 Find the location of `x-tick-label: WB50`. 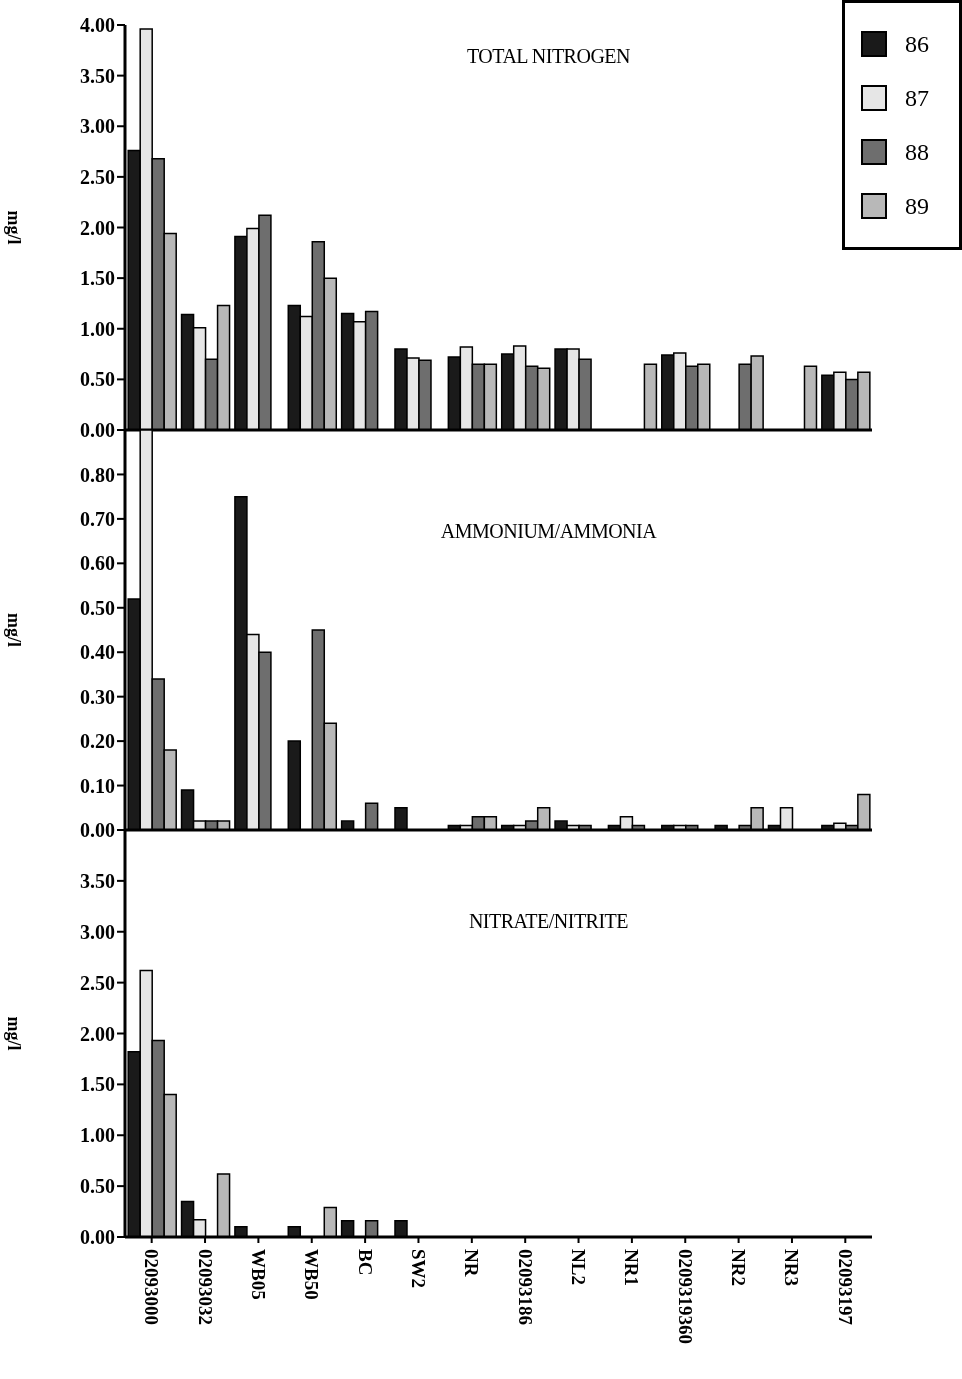

x-tick-label: WB50 is located at coordinates (312, 1274).